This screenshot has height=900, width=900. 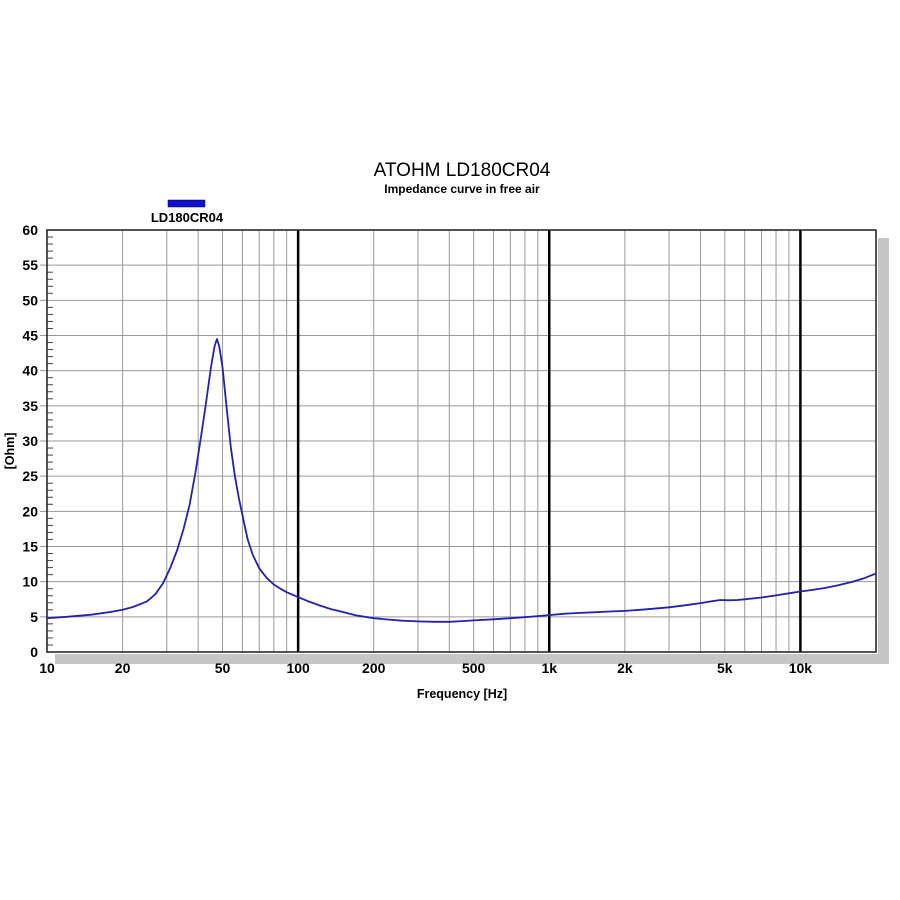 I want to click on svg-text: 200, so click(x=374, y=668).